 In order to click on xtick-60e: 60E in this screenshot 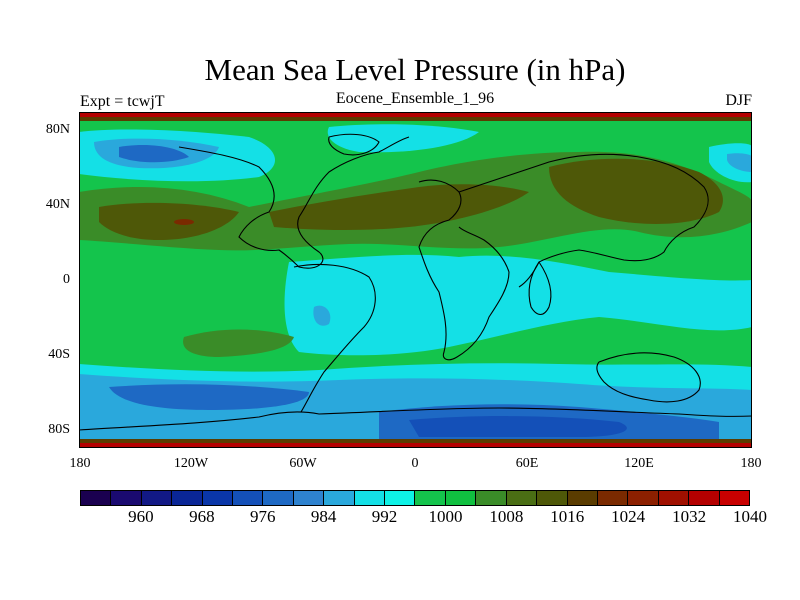, I will do `click(527, 463)`.